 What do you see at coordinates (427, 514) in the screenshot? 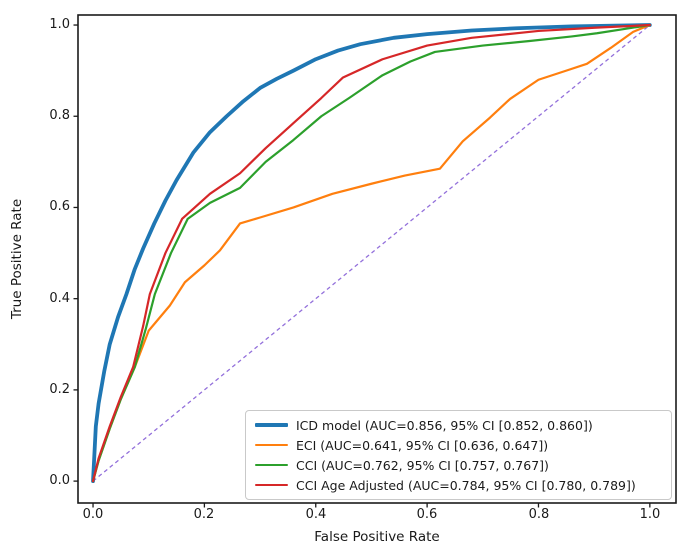
I see `xtick-label-3: 0.6` at bounding box center [427, 514].